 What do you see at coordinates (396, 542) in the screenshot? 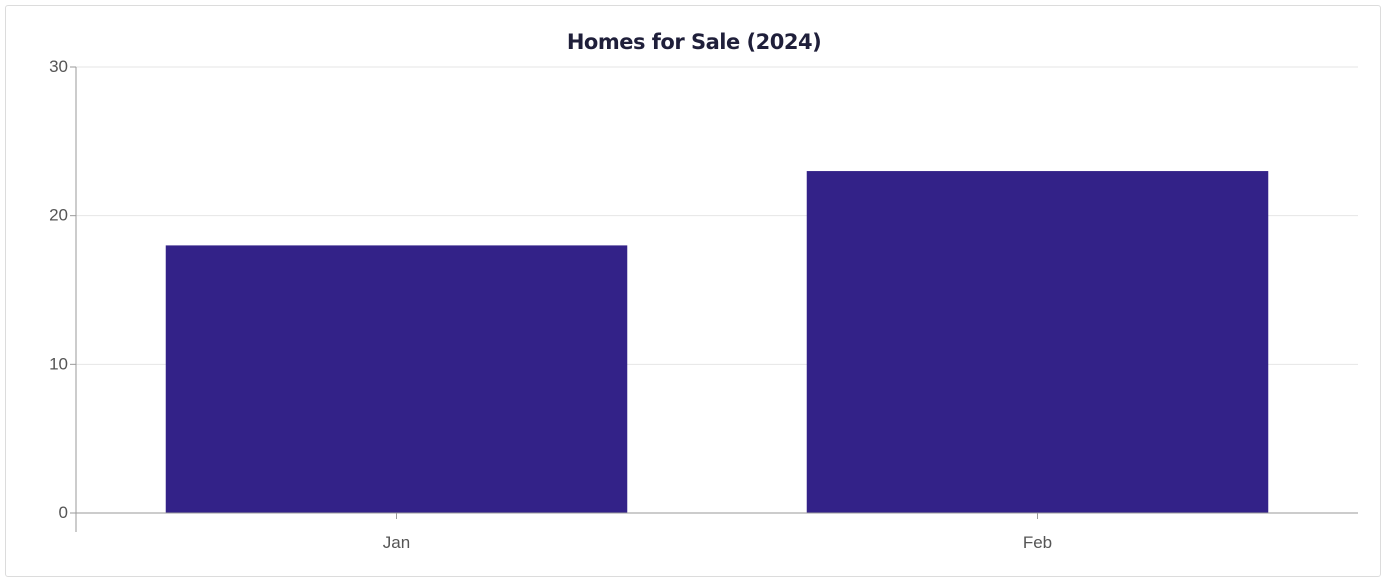
I see `x-tick-label: Jan` at bounding box center [396, 542].